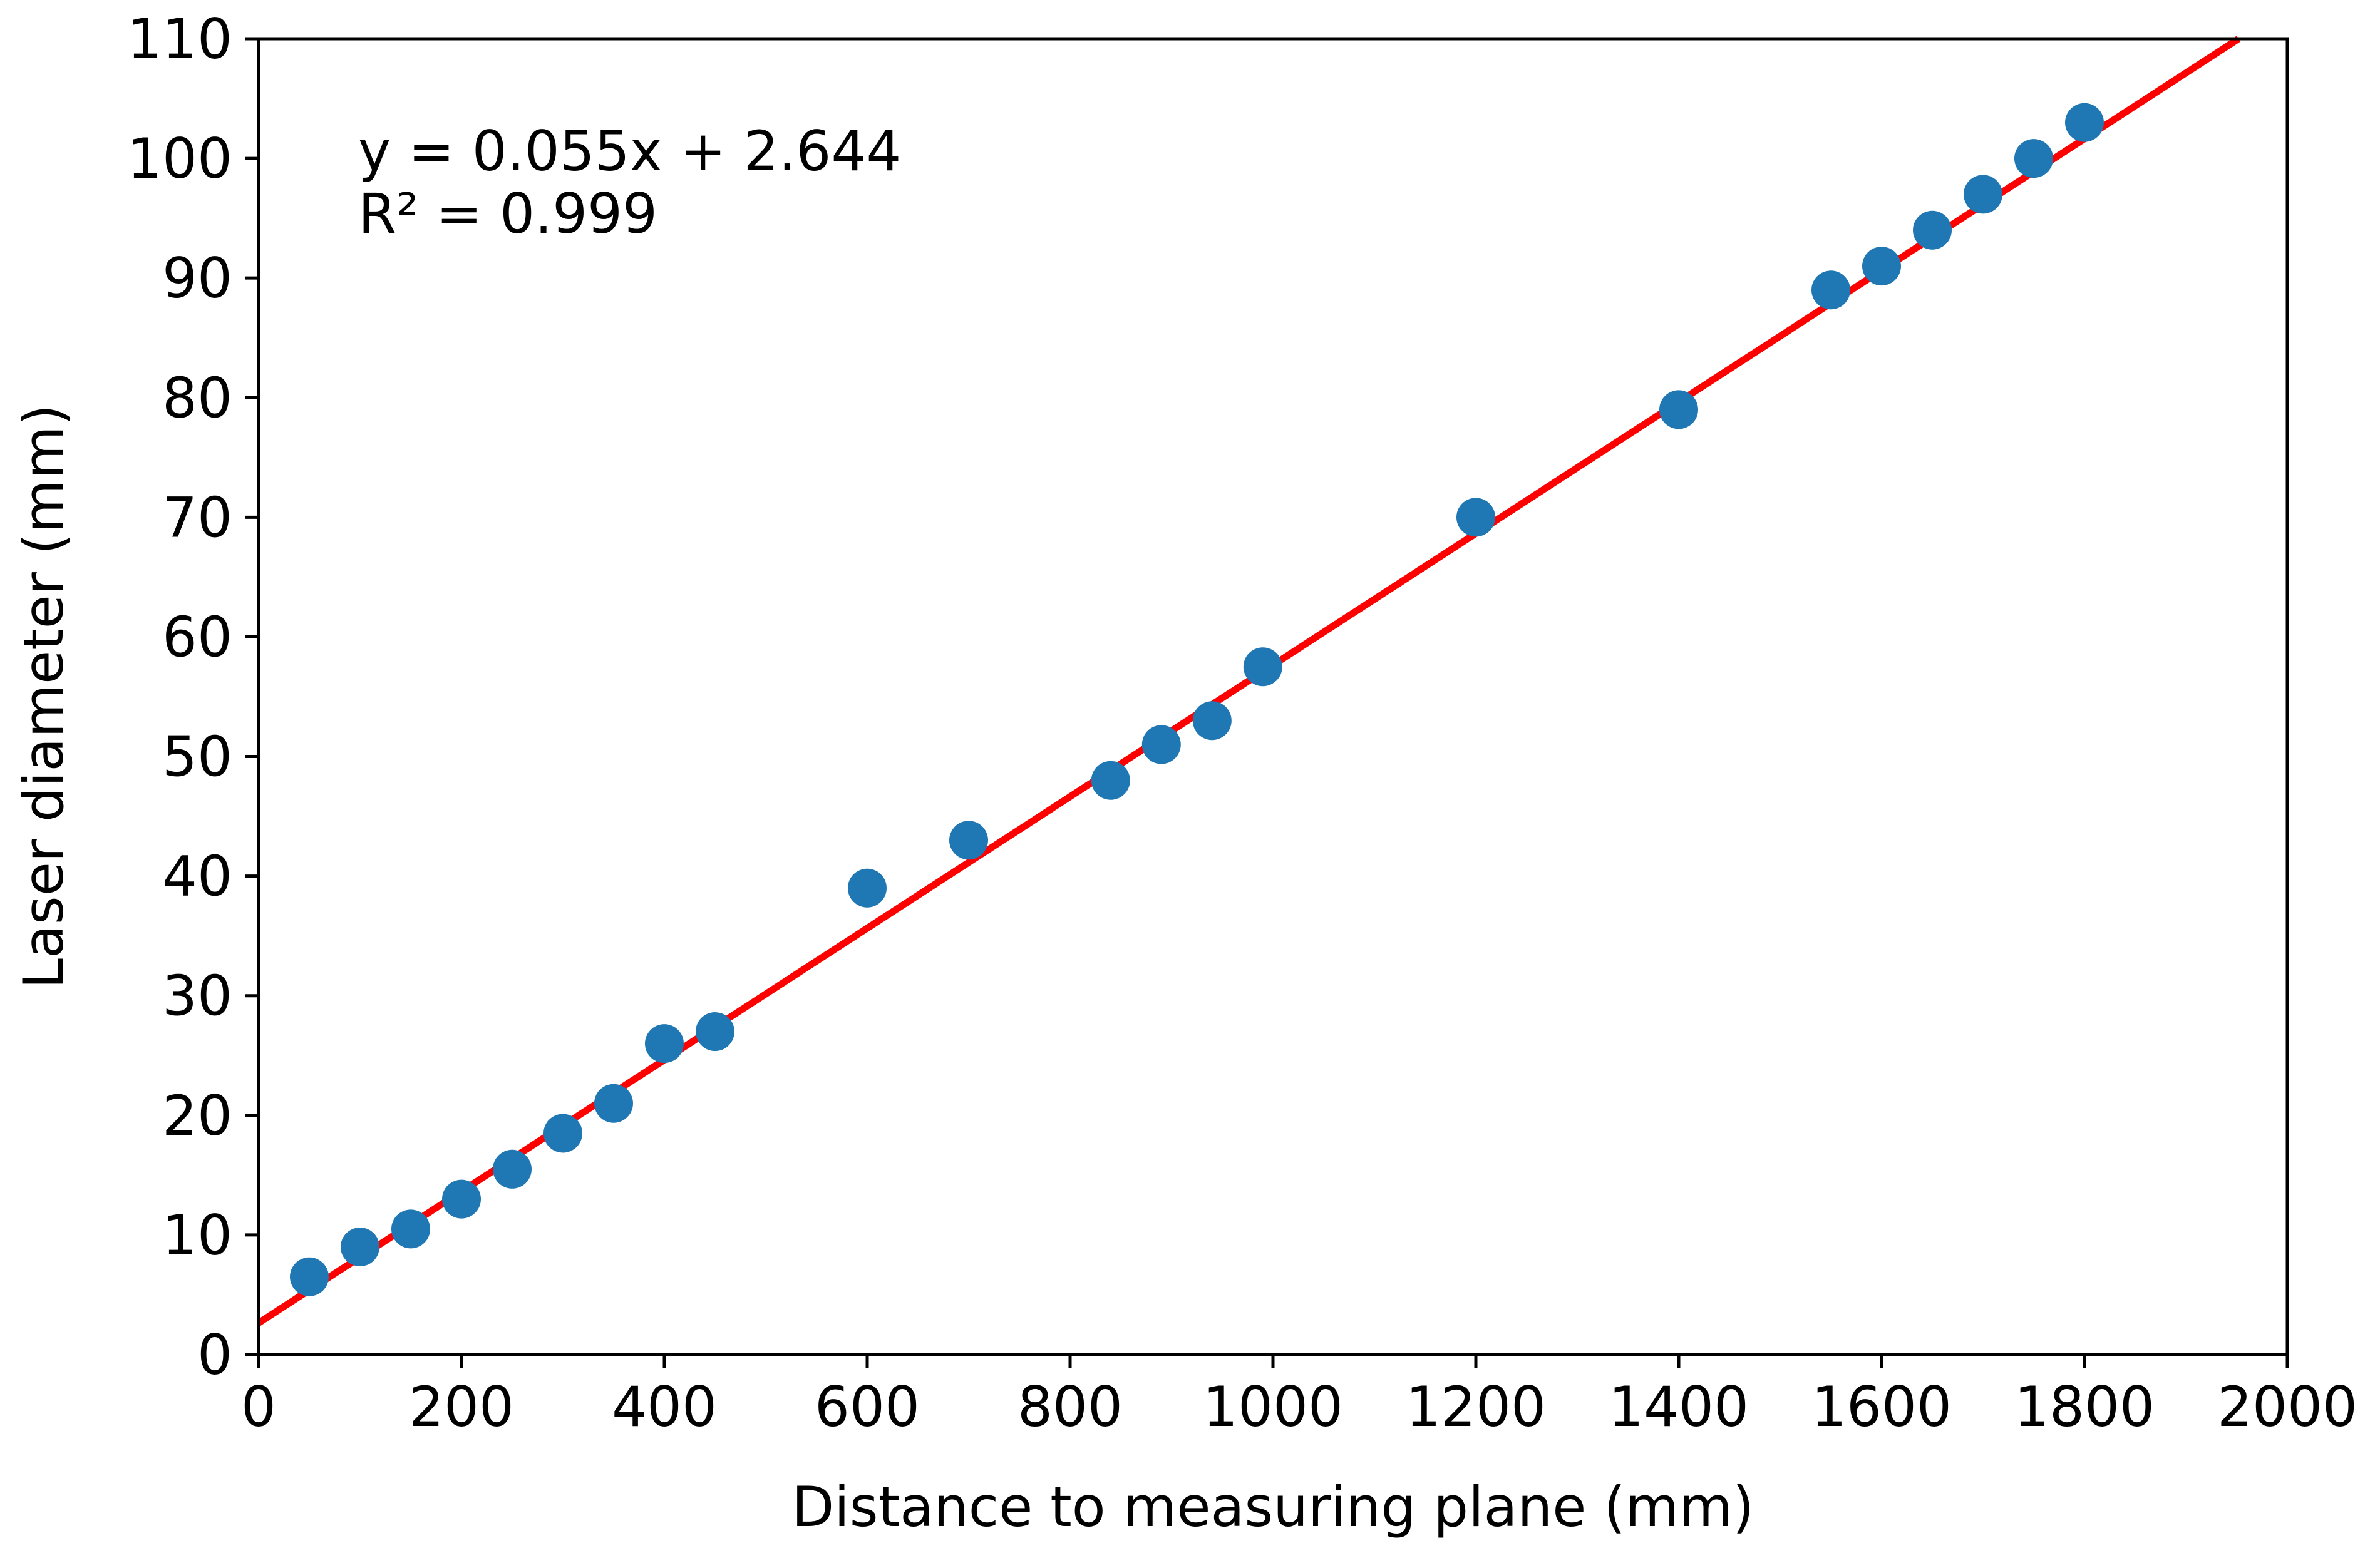 The height and width of the screenshot is (1543, 2380). What do you see at coordinates (197, 637) in the screenshot?
I see `y-tick-label: 60` at bounding box center [197, 637].